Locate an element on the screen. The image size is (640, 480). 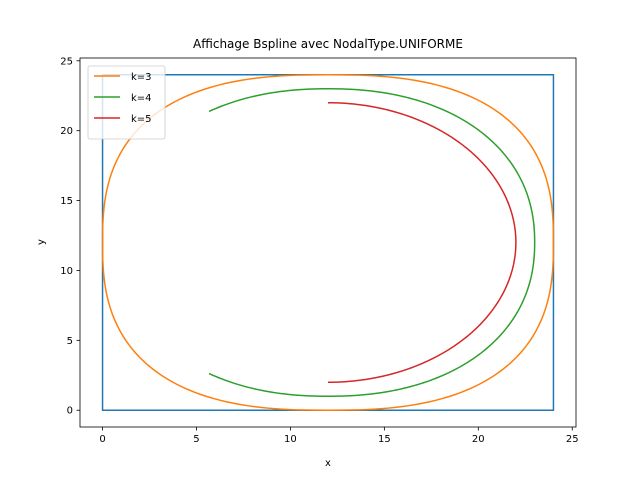
x-tick-label: 20 is located at coordinates (478, 439).